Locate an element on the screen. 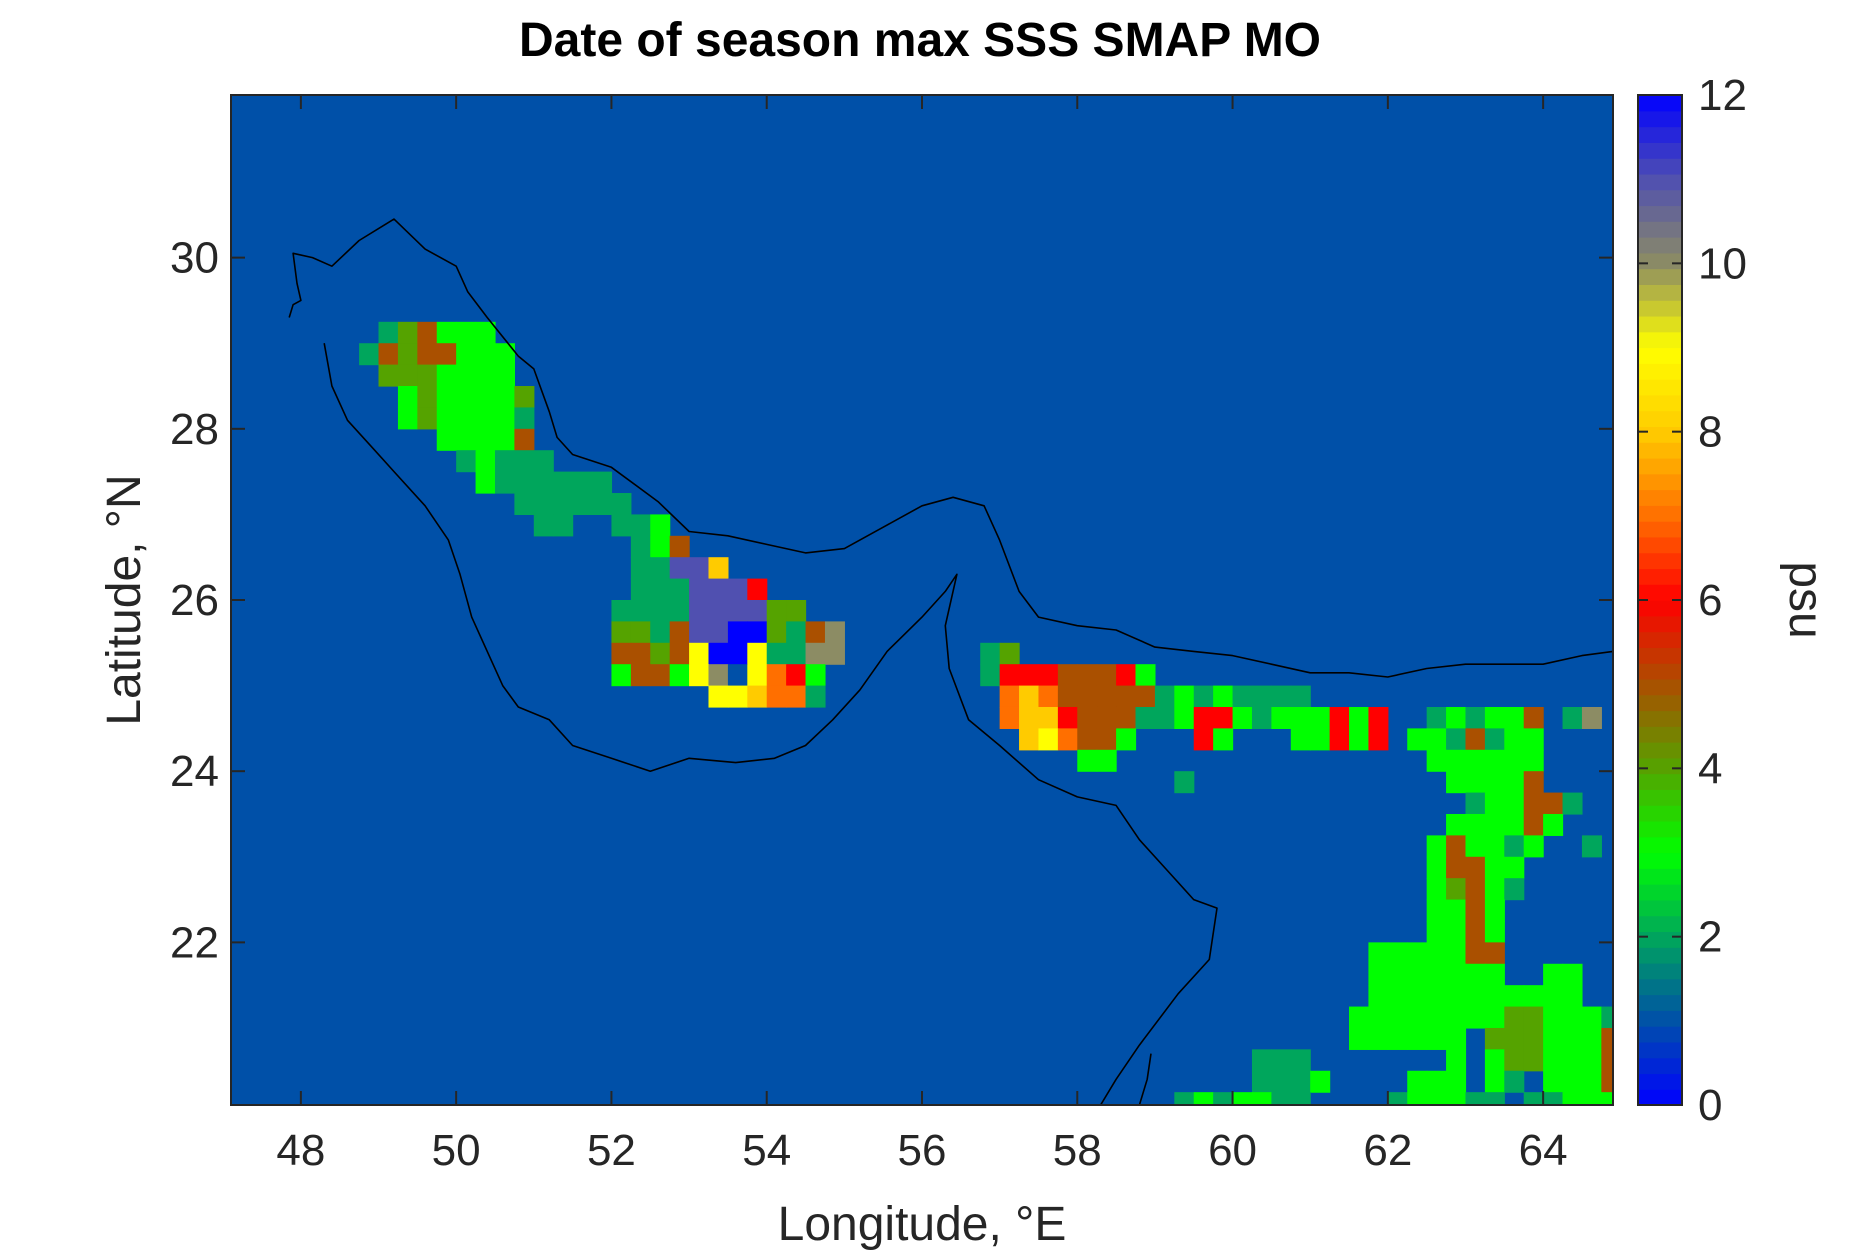 The width and height of the screenshot is (1875, 1250). colorbar-tick-label: 10 is located at coordinates (1722, 263).